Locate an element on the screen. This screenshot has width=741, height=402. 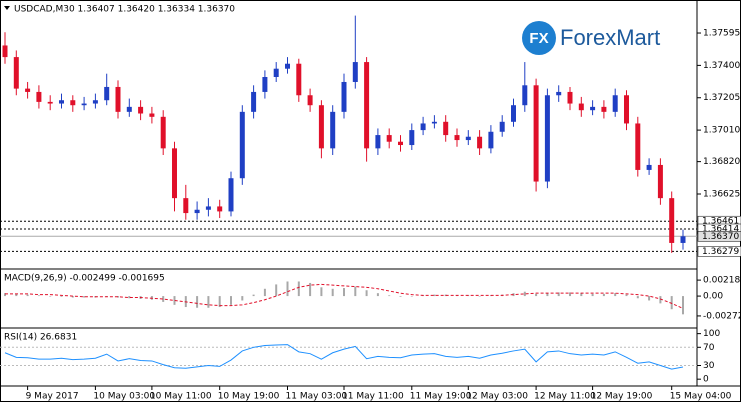
y-tick-label: -0.00272 is located at coordinates (722, 316).